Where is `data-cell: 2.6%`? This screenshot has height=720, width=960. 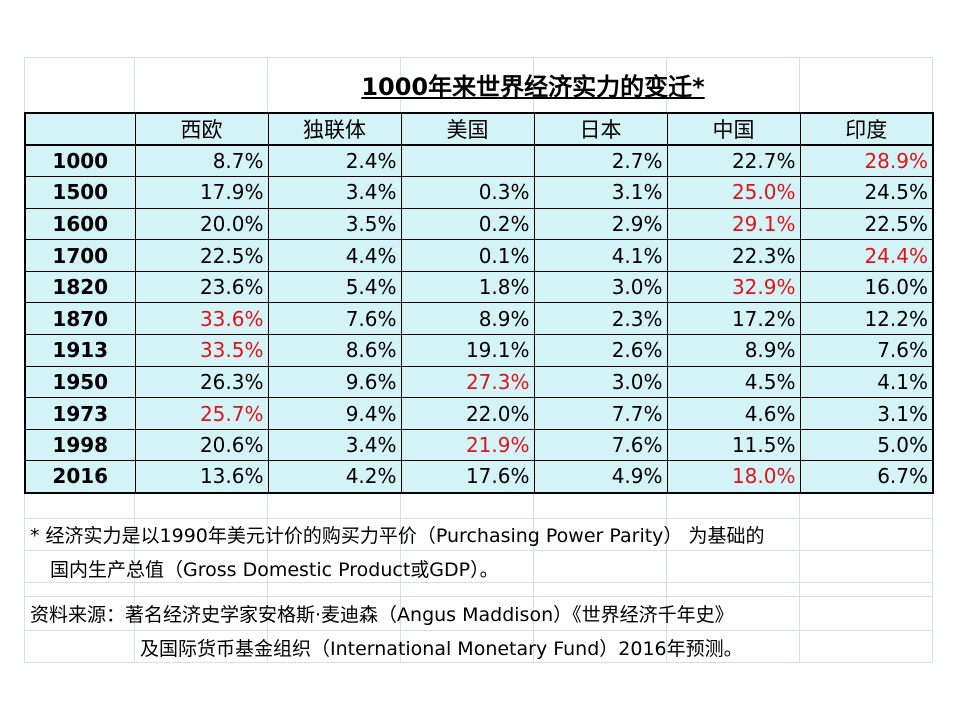
data-cell: 2.6% is located at coordinates (600, 350).